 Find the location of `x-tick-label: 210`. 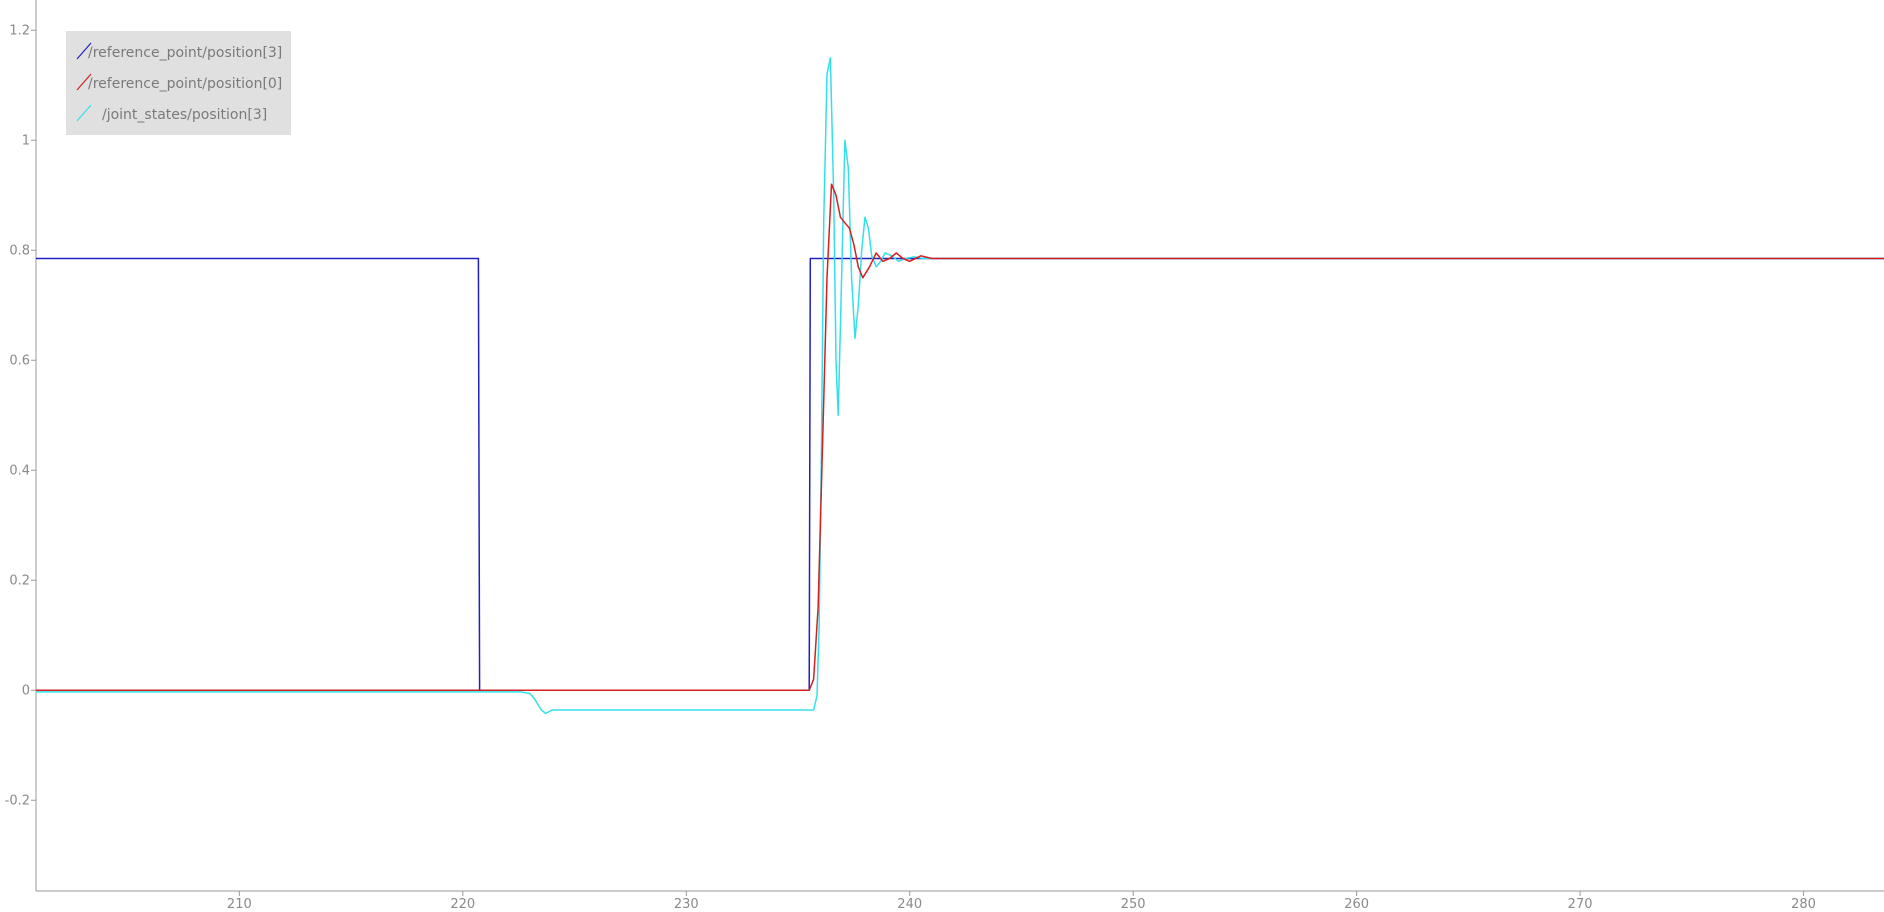

x-tick-label: 210 is located at coordinates (239, 904).